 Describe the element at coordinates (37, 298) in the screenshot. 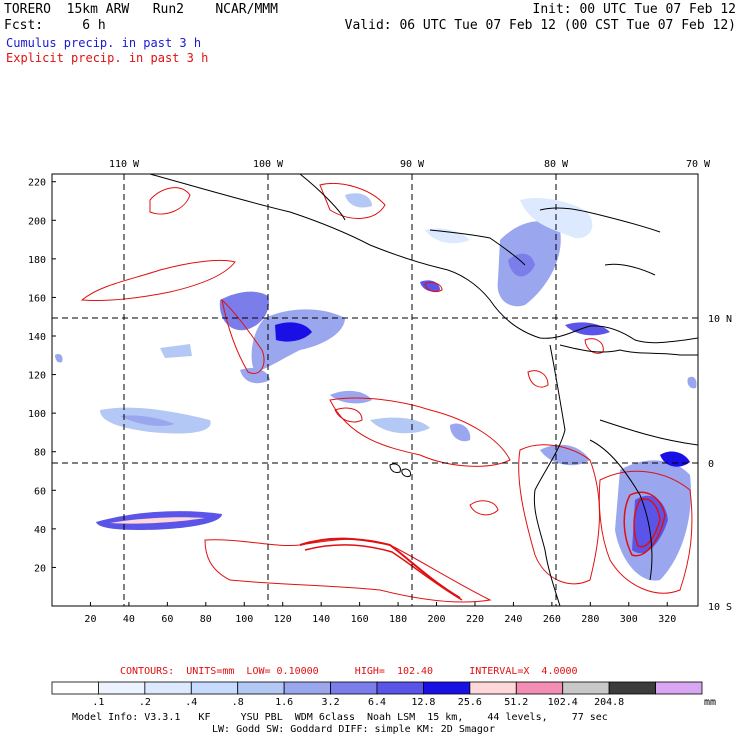

I see `y-tick-label: 160` at that location.